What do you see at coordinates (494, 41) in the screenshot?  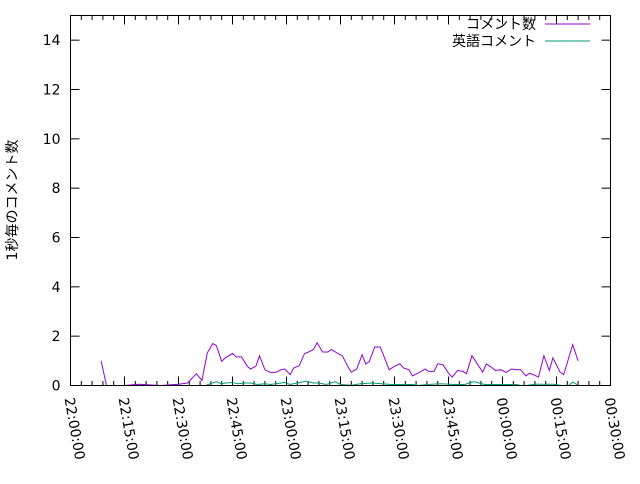 I see `legend-label: 英語コメント` at bounding box center [494, 41].